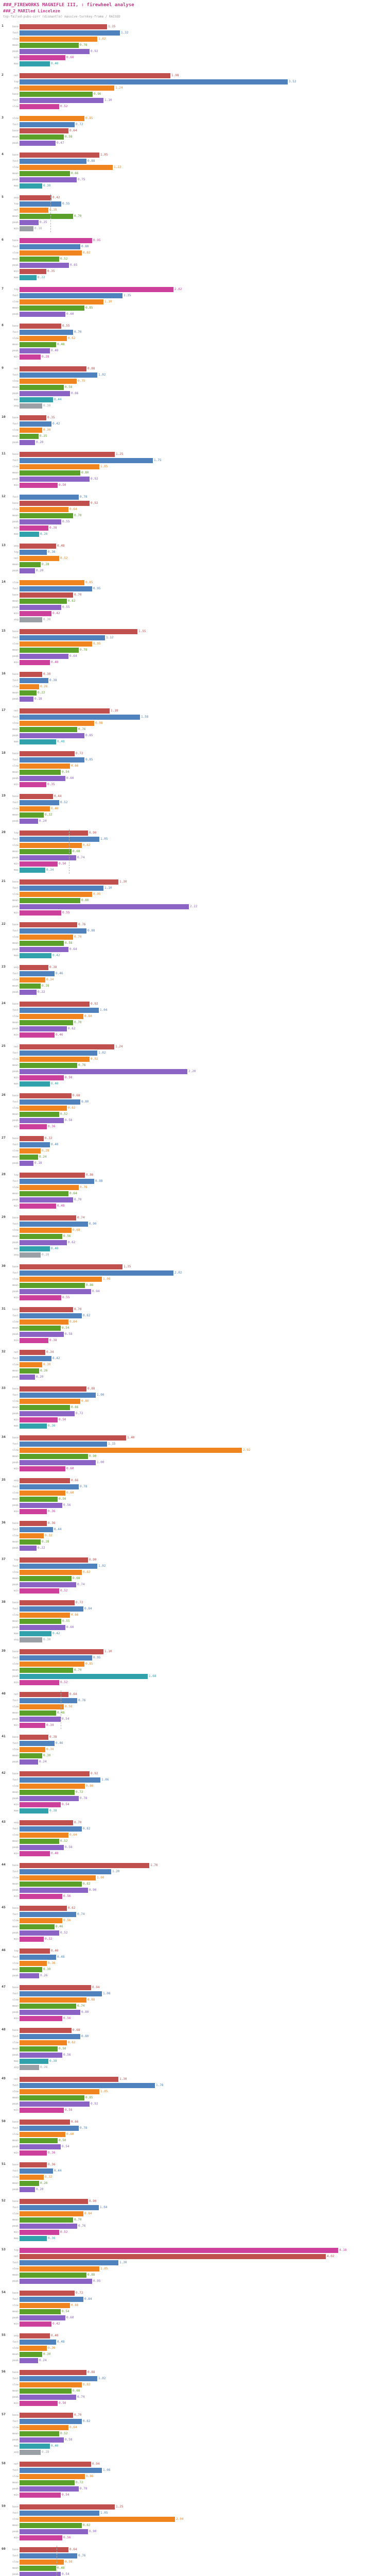 The image size is (386, 2576). What do you see at coordinates (93, 833) in the screenshot?
I see `bar-value-label: 0.90` at bounding box center [93, 833].